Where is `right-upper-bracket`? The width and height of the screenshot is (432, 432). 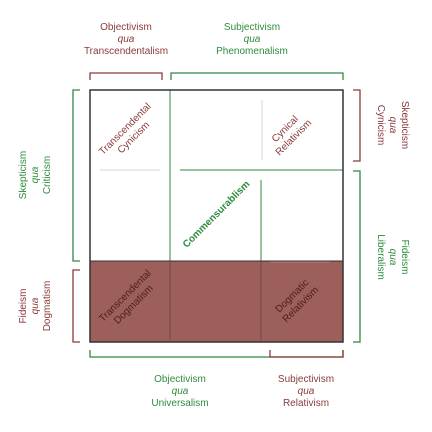
right-upper-bracket is located at coordinates (357, 125).